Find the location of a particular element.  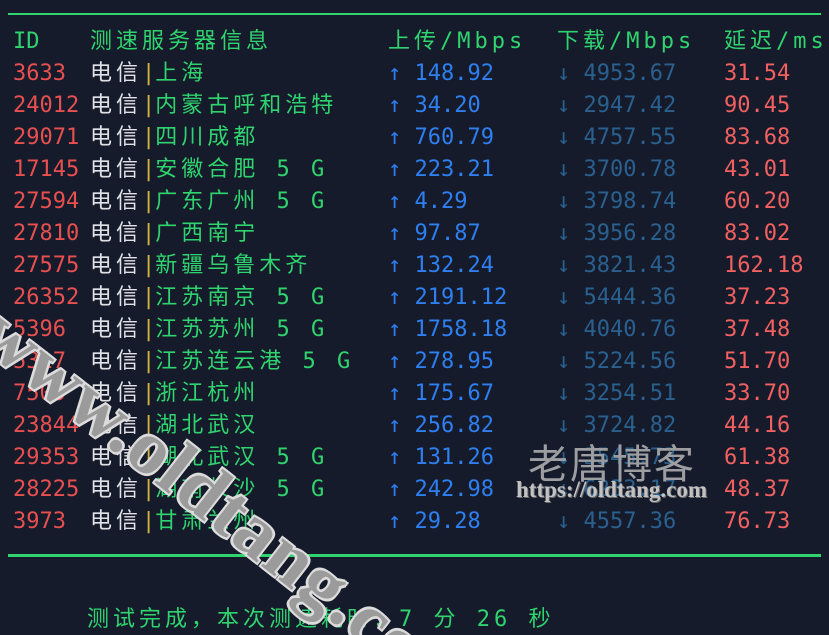

row-location: 上海 is located at coordinates (181, 73).